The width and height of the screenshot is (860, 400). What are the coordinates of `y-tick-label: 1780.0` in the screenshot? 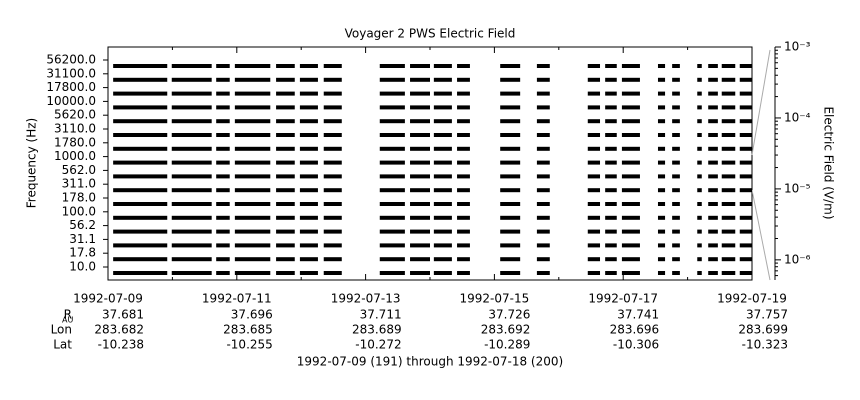 It's located at (75, 142).